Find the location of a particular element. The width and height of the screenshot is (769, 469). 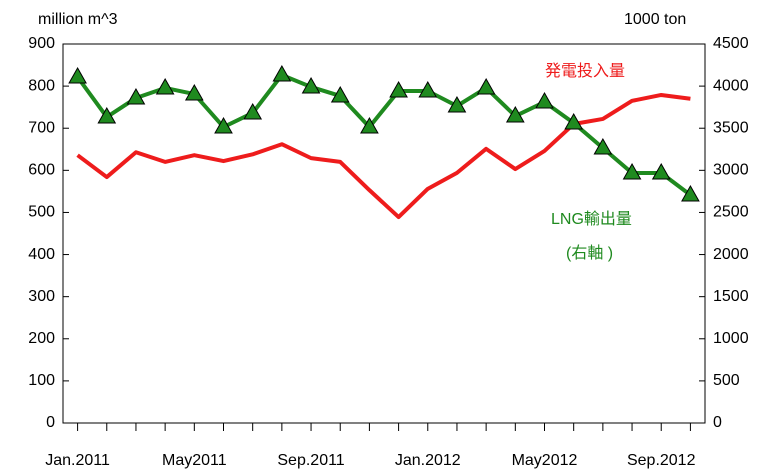

legend-label: LNG輸出量 is located at coordinates (591, 219).